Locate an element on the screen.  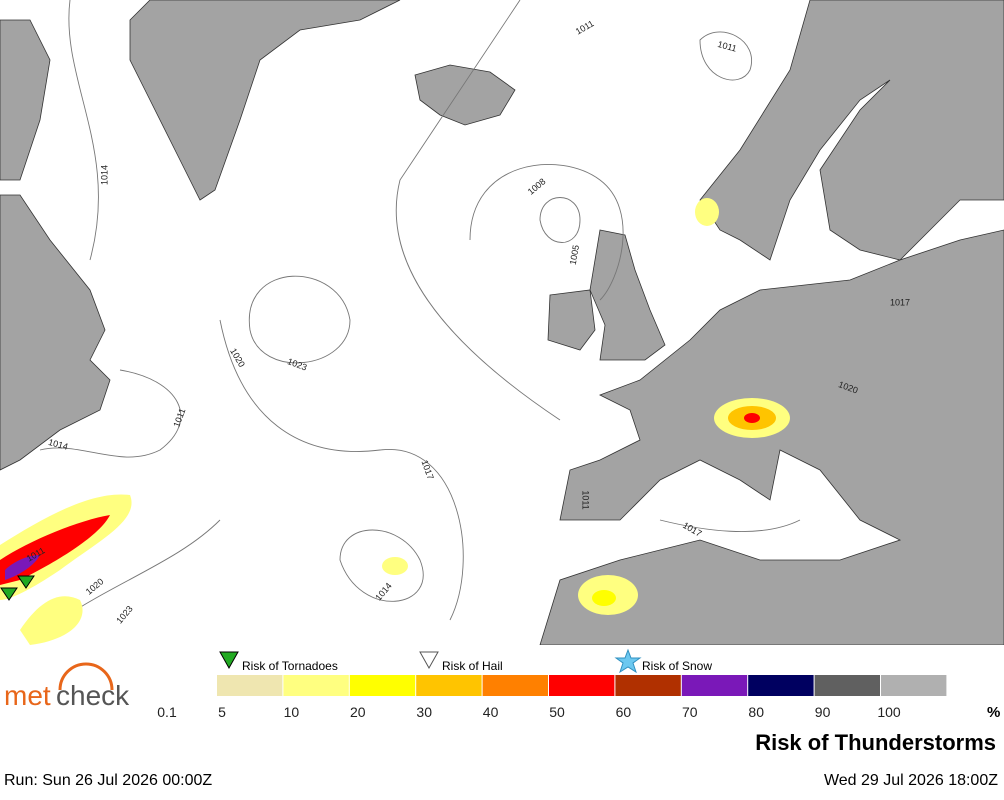
legend-scale-label: 40 is located at coordinates (491, 712).